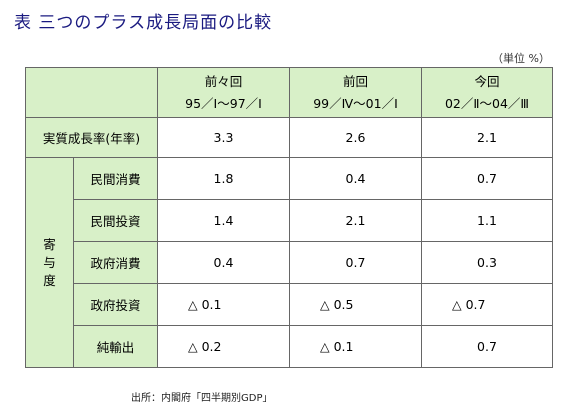  Describe the element at coordinates (224, 347) in the screenshot. I see `table-cell: △ 0.2` at that location.